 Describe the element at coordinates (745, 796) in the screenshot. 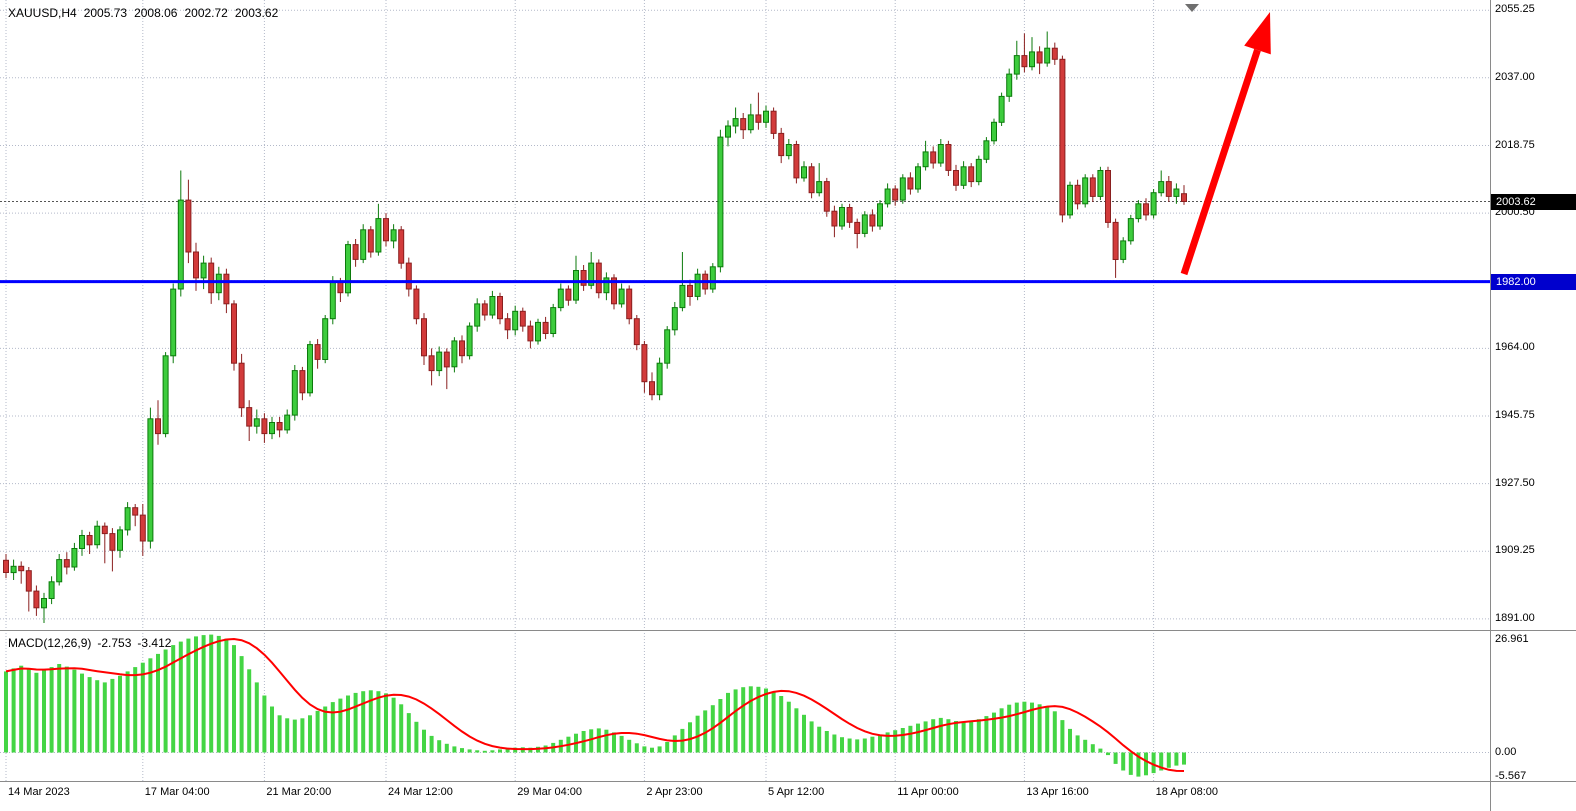

I see `time-axis` at that location.